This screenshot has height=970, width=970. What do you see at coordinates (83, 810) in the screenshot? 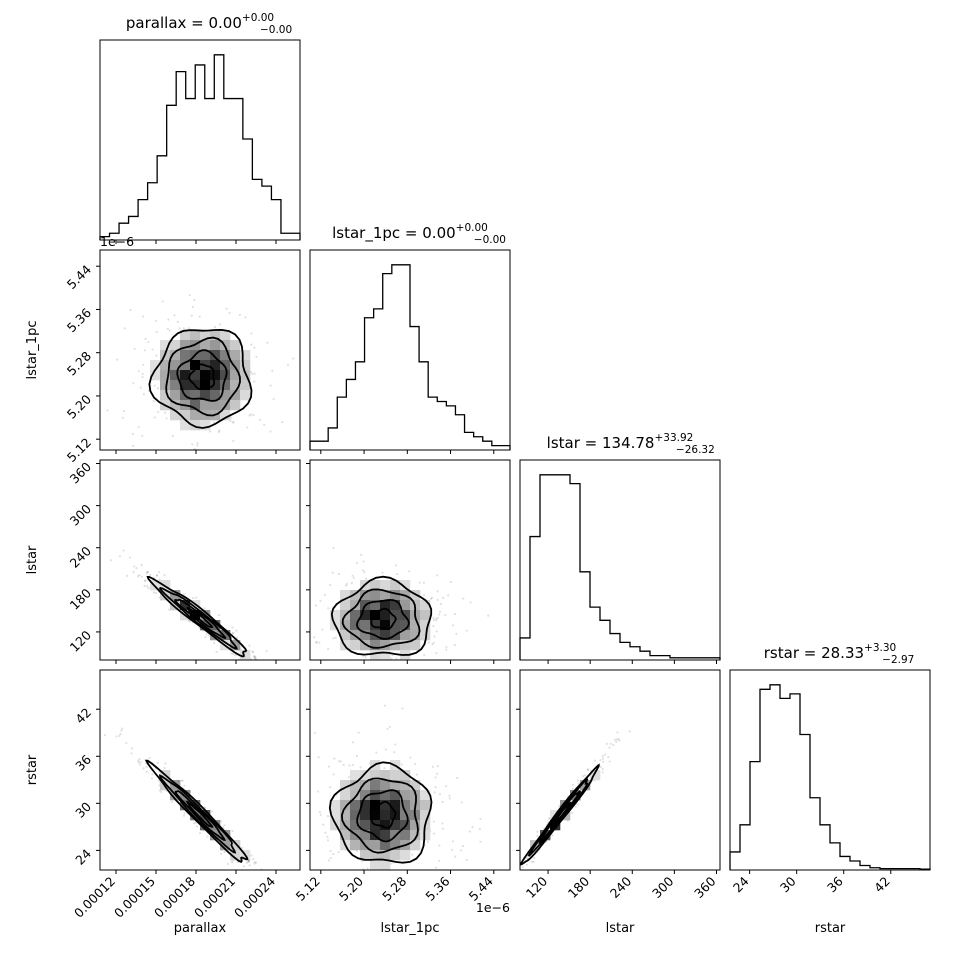
I see `y-tick-label: 30` at bounding box center [83, 810].